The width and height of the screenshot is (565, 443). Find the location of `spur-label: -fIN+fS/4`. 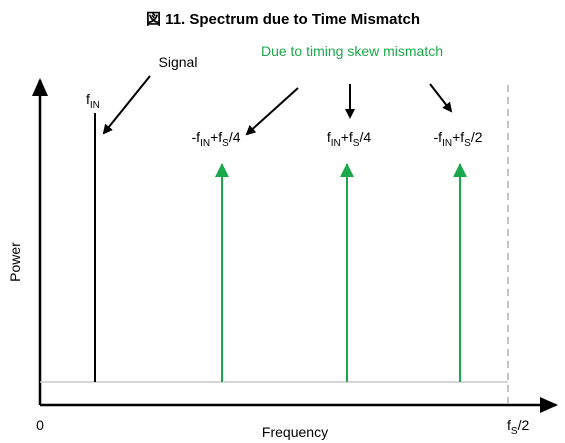

spur-label: -fIN+fS/4 is located at coordinates (216, 139).